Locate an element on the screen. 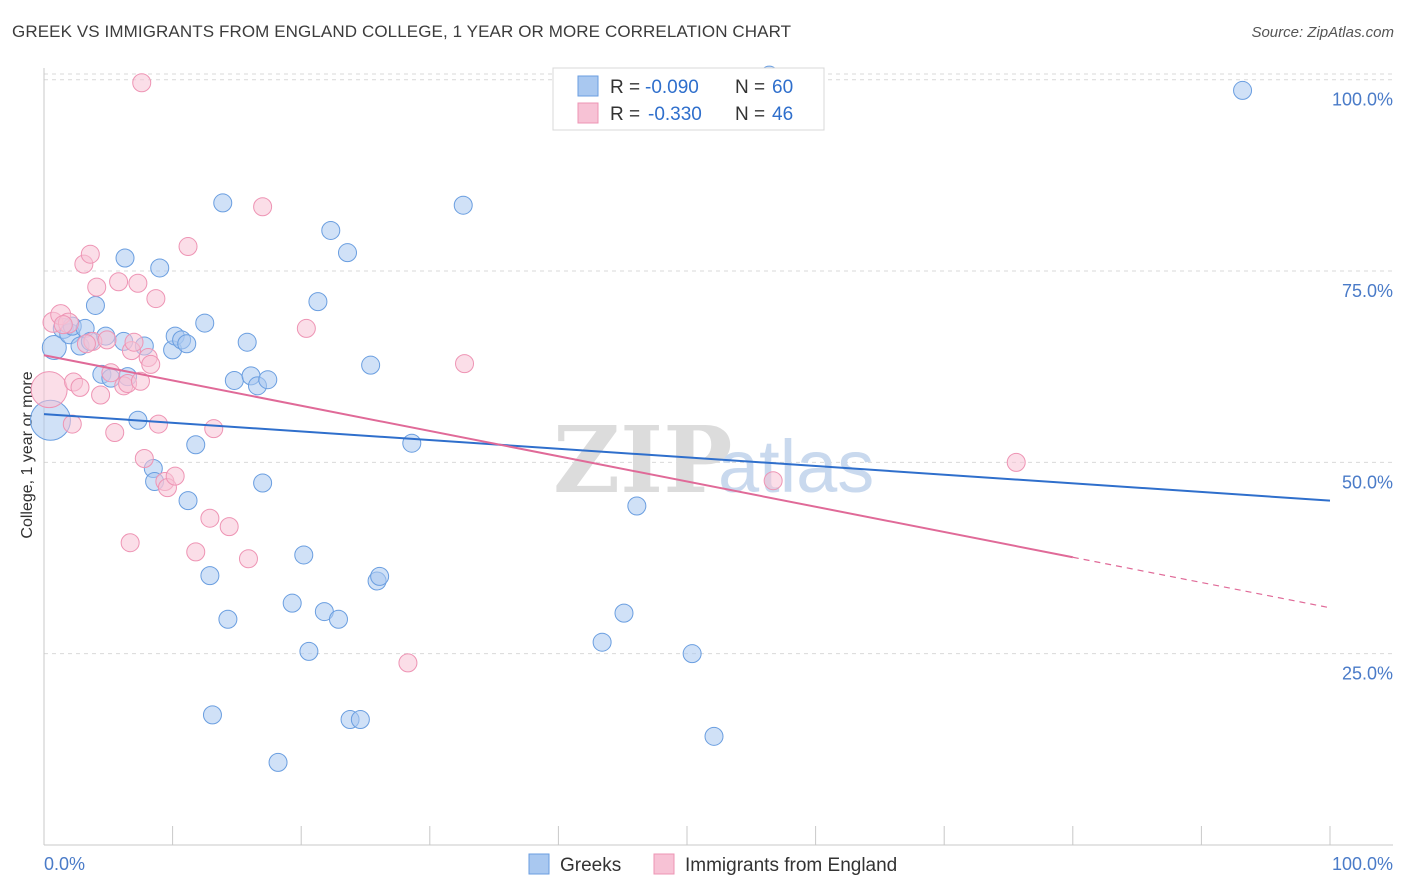 This screenshot has width=1406, height=892. y-tick-label-100: 100.0% is located at coordinates (1362, 100).